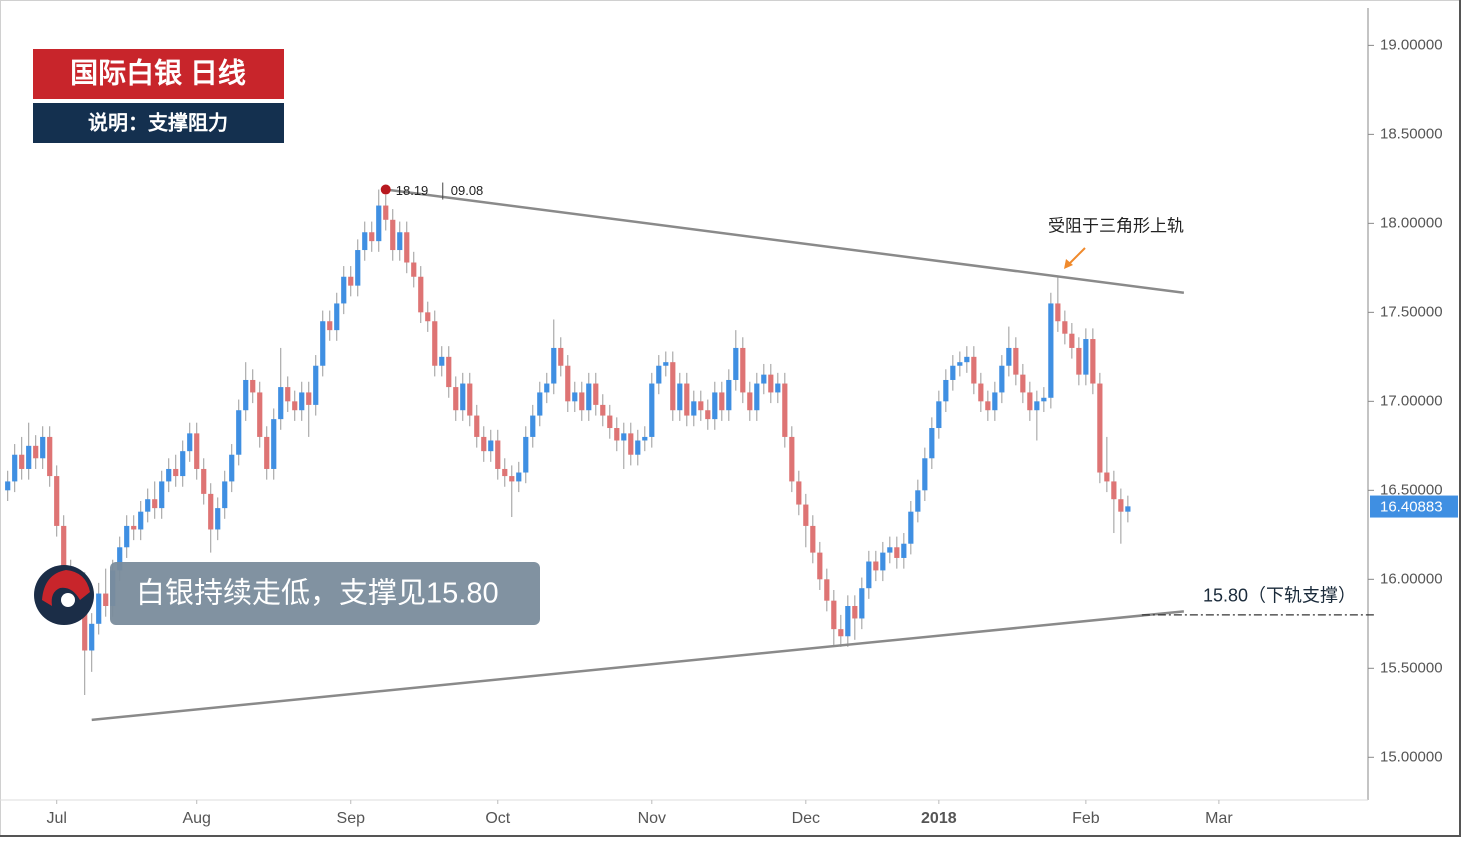 The image size is (1466, 842). What do you see at coordinates (1411, 400) in the screenshot?
I see `y-tick-label: 17.00000` at bounding box center [1411, 400].